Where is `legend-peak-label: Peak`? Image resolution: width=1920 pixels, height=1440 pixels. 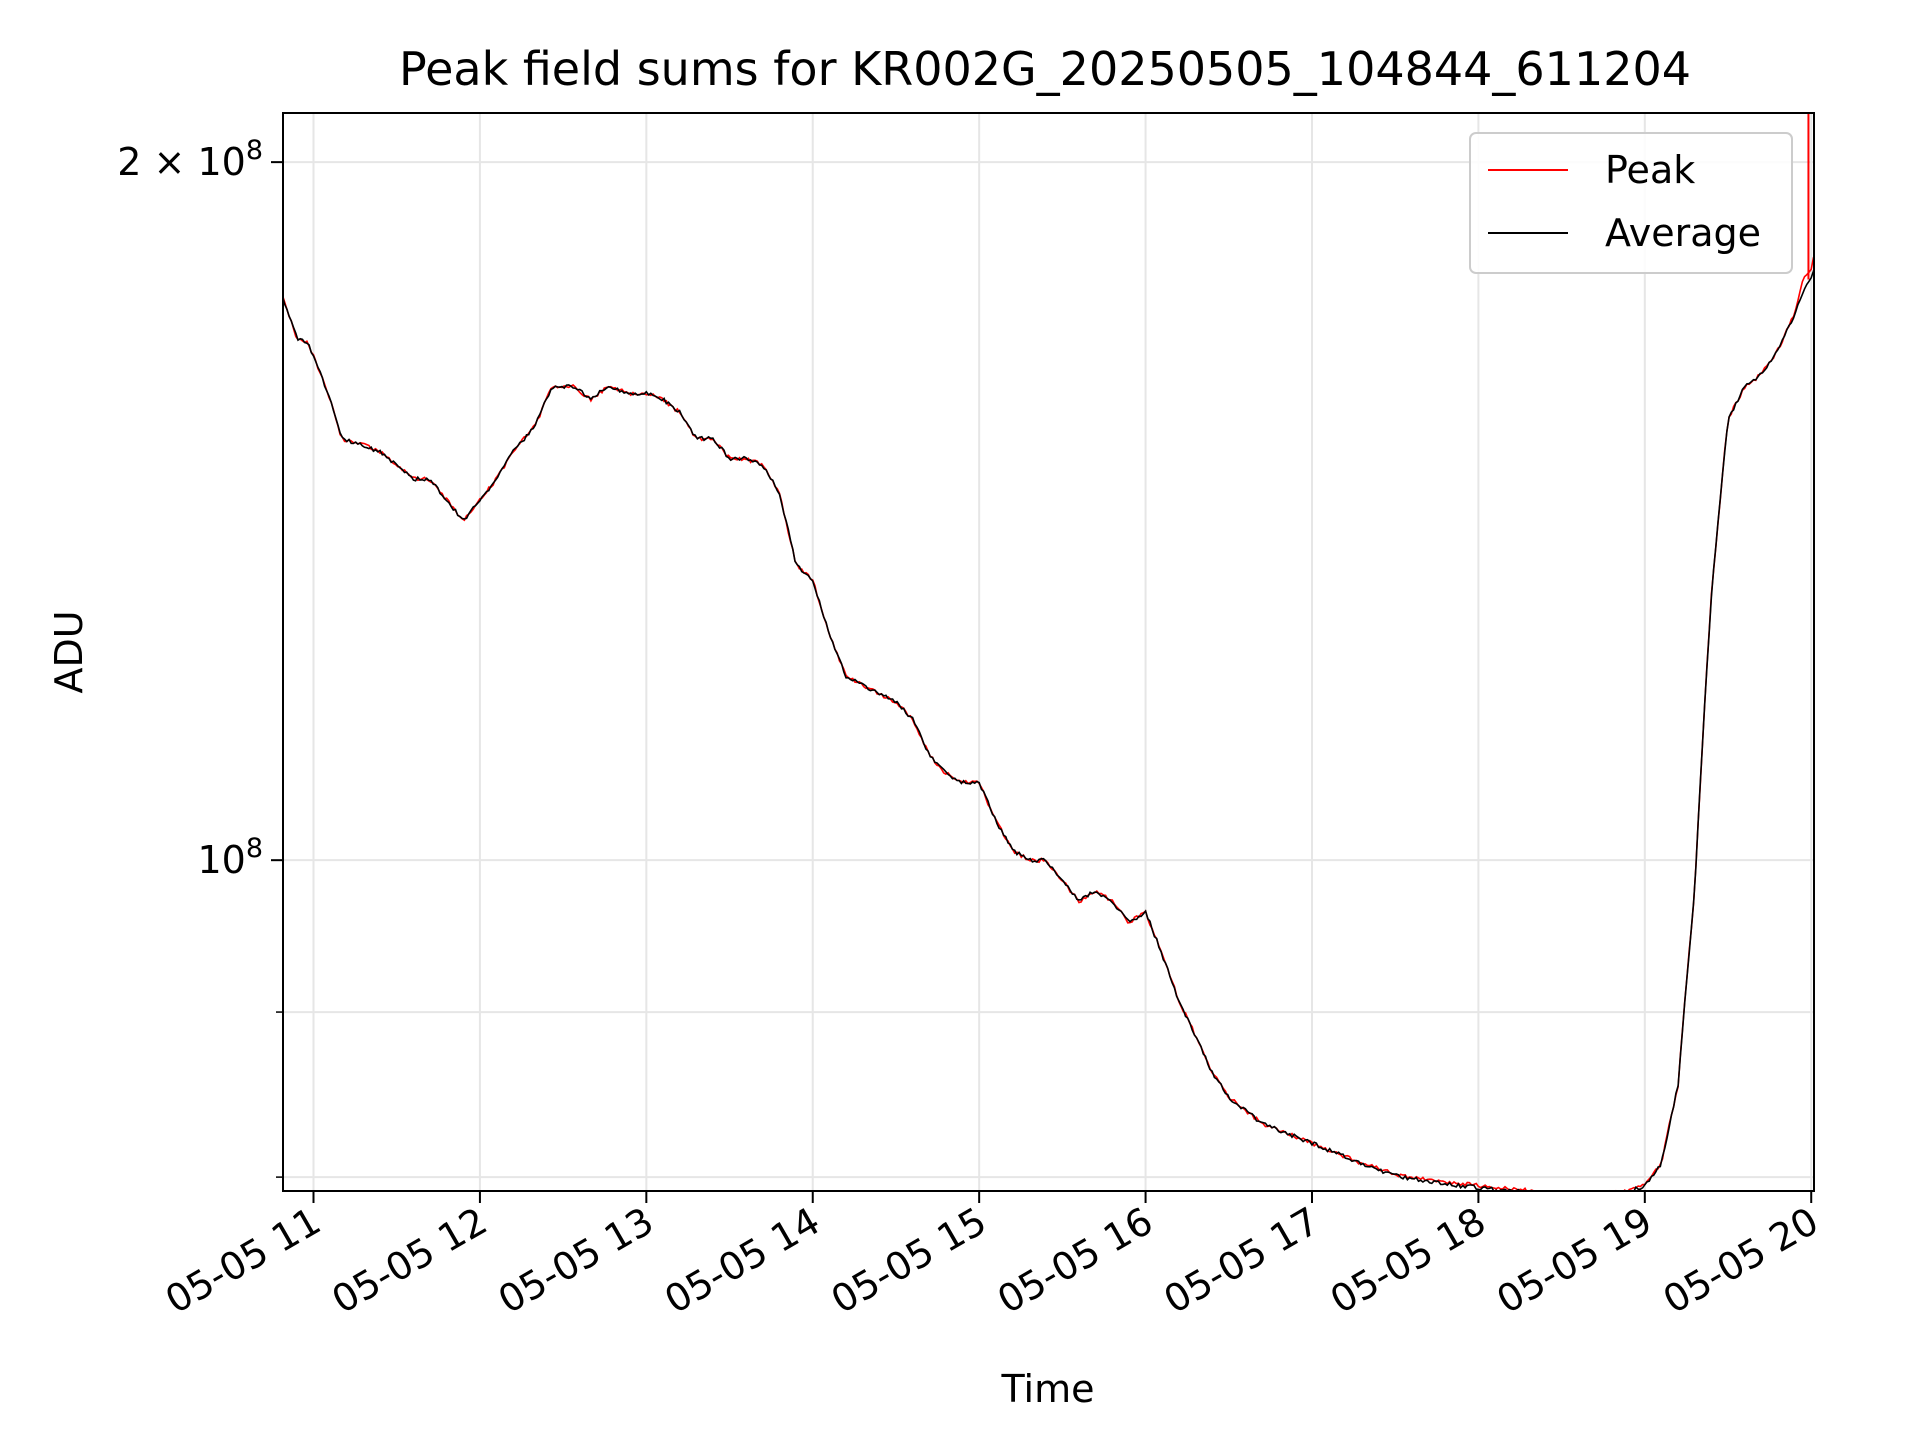 legend-peak-label: Peak is located at coordinates (1650, 170).